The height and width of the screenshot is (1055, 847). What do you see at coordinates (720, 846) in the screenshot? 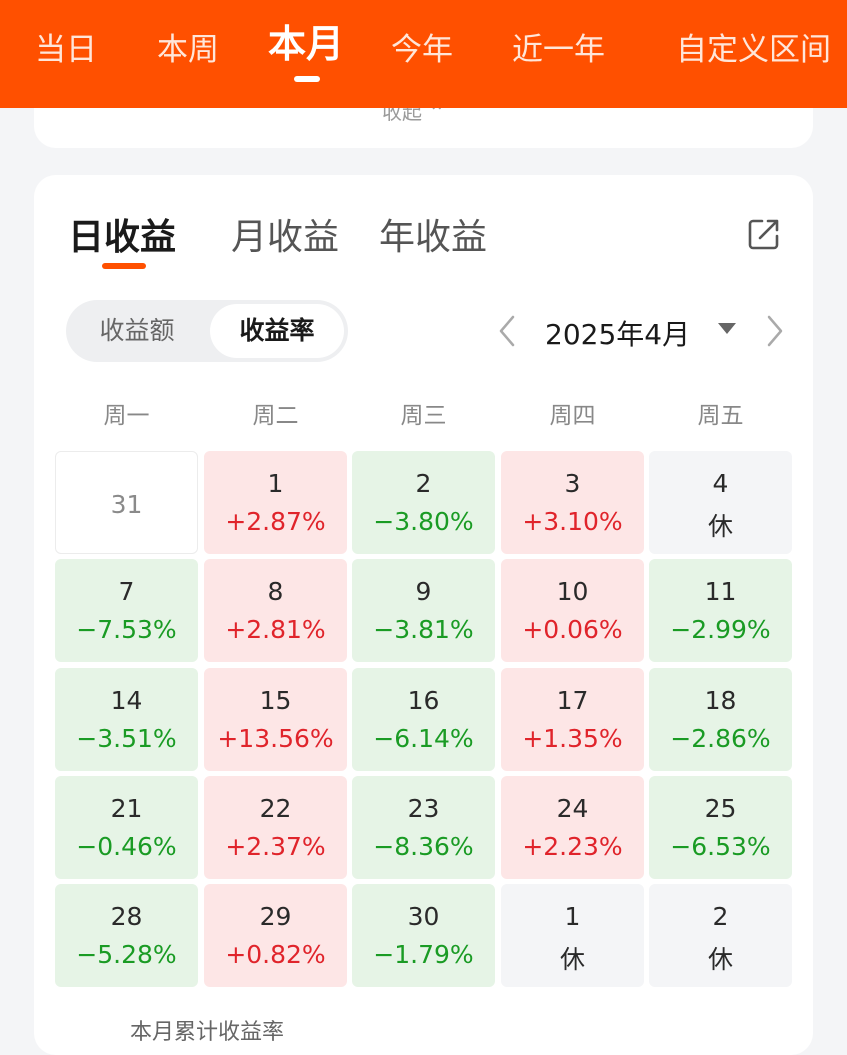
I see `daily-return-rate: −6.53%` at bounding box center [720, 846].